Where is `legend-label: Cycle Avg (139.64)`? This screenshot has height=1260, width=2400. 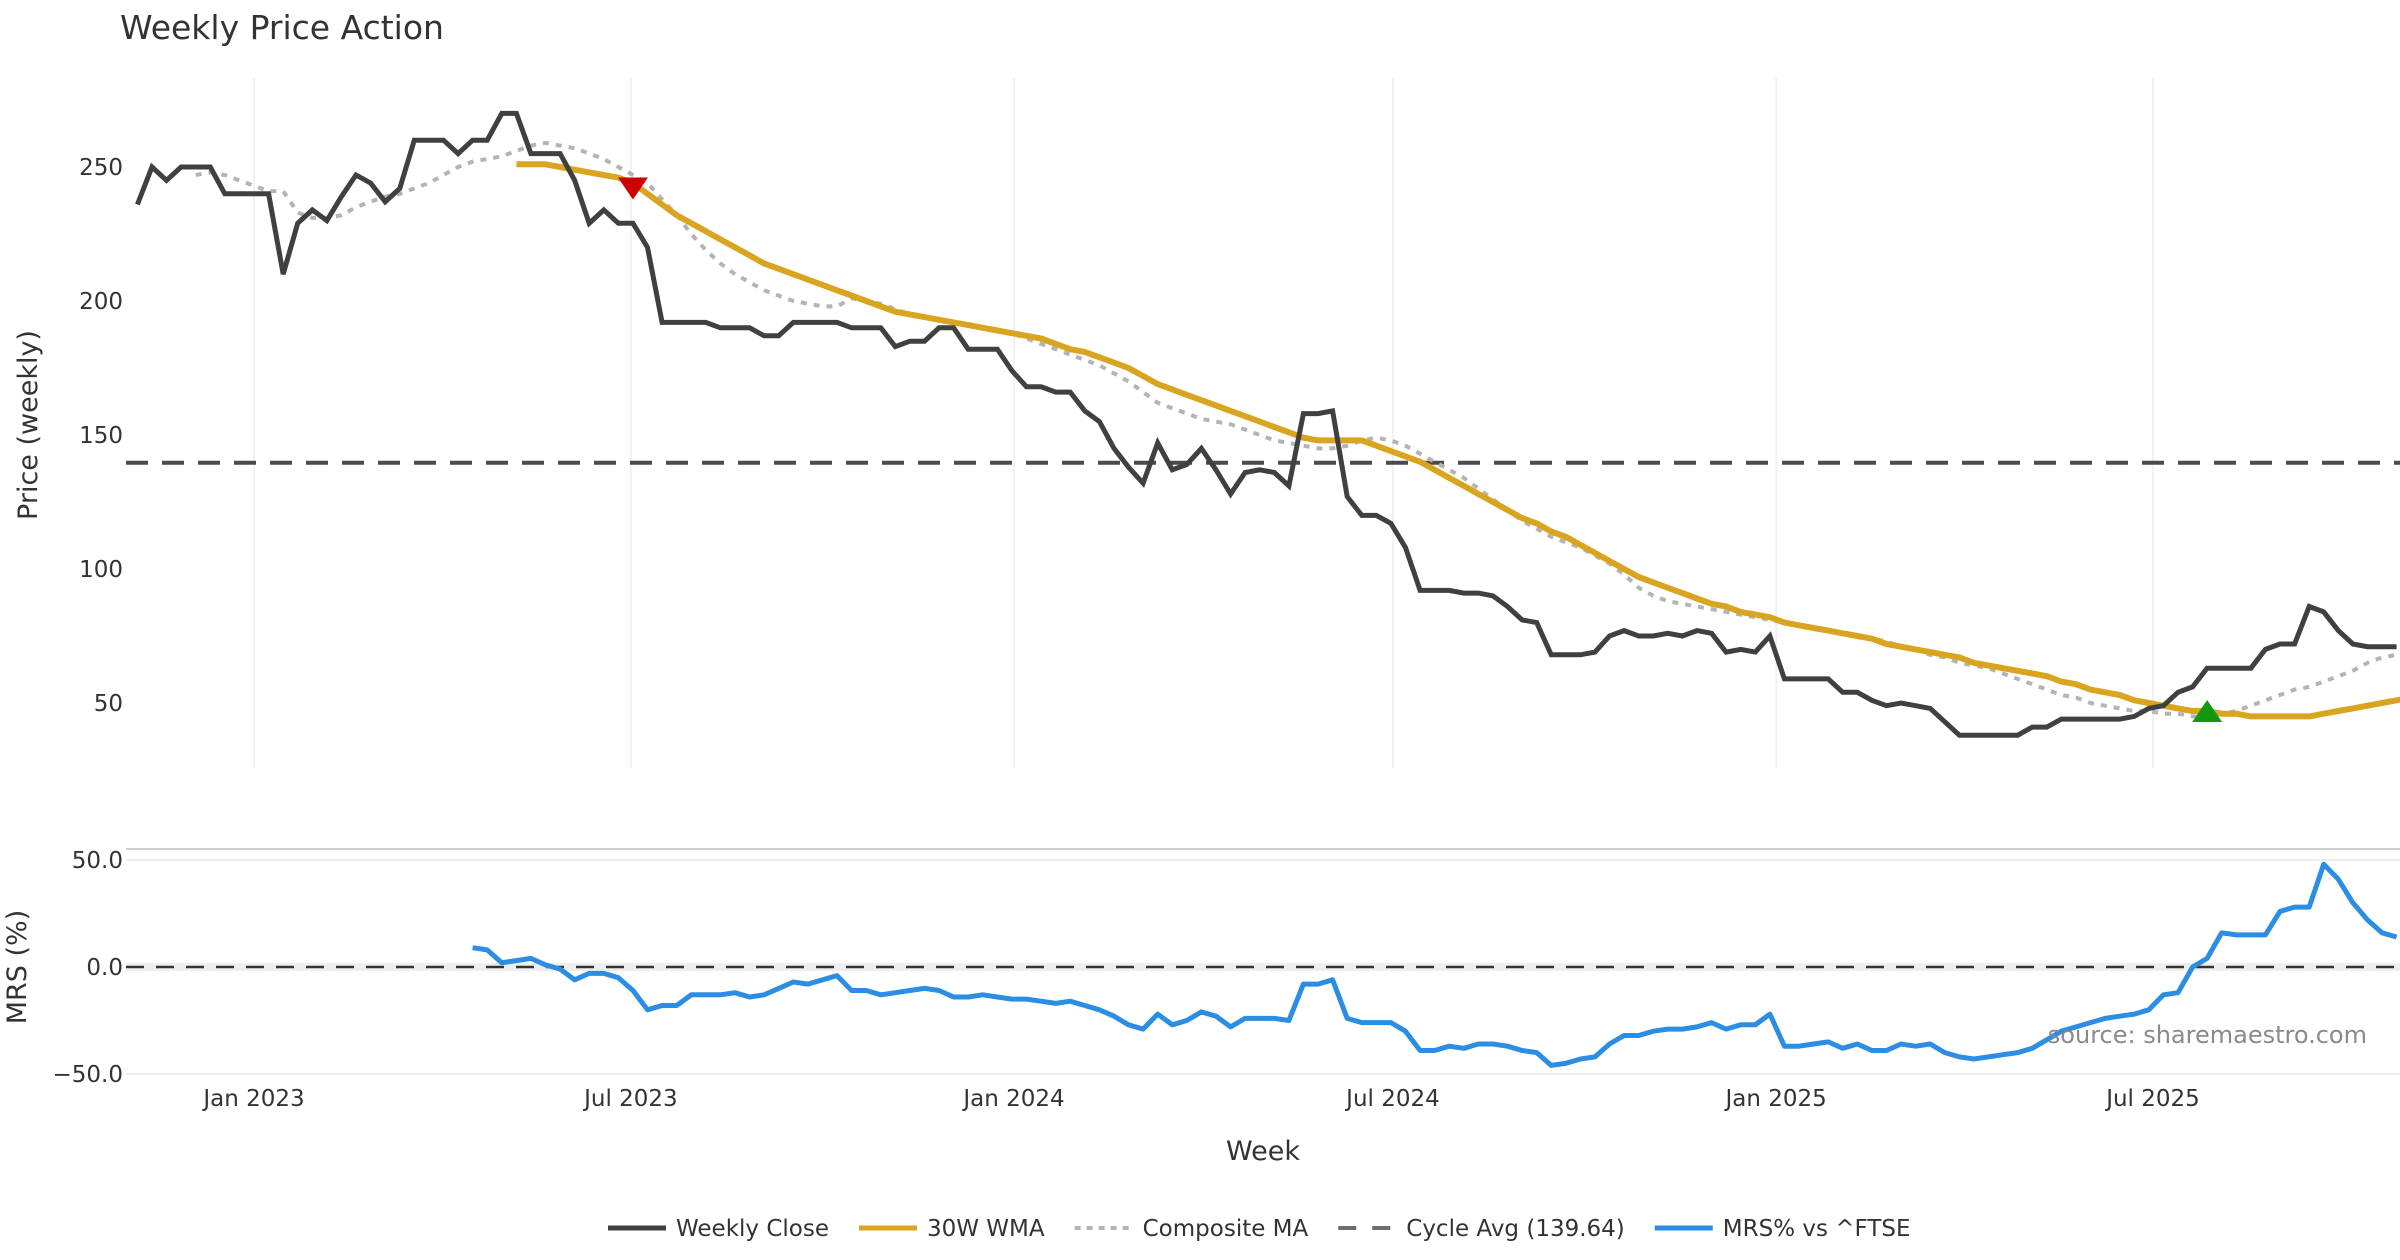
legend-label: Cycle Avg (139.64) is located at coordinates (1515, 1229).